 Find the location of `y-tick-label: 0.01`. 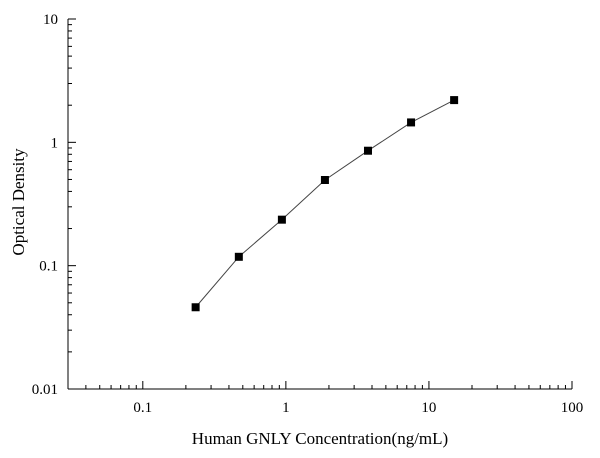

y-tick-label: 0.01 is located at coordinates (45, 390).